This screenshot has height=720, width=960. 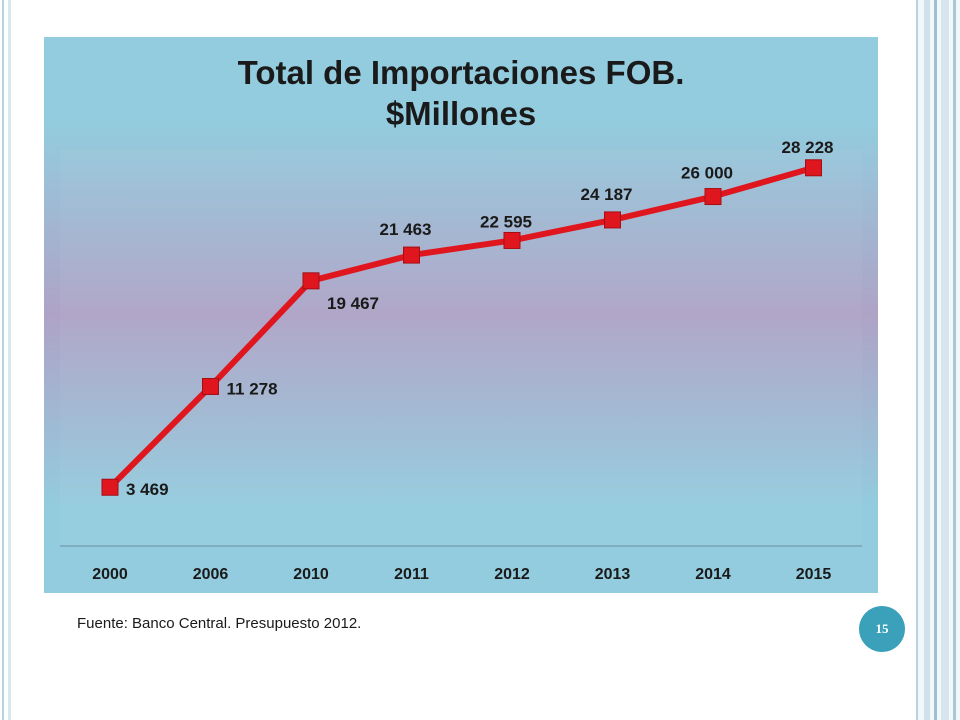 What do you see at coordinates (607, 194) in the screenshot?
I see `data-label: 24 187` at bounding box center [607, 194].